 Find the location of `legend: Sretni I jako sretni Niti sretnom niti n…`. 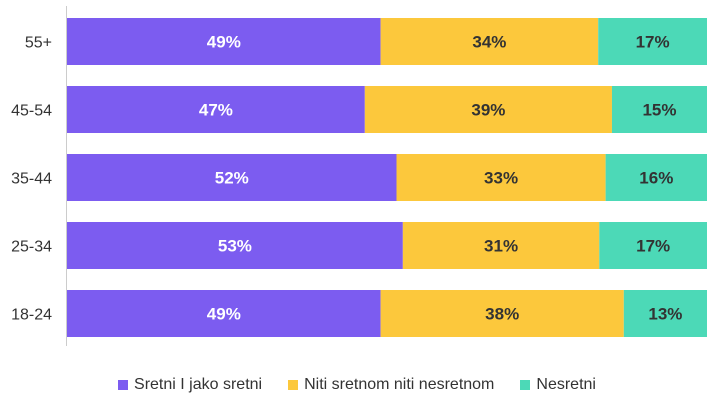

legend: Sretni I jako sretni Niti sretnom niti n… is located at coordinates (357, 385).